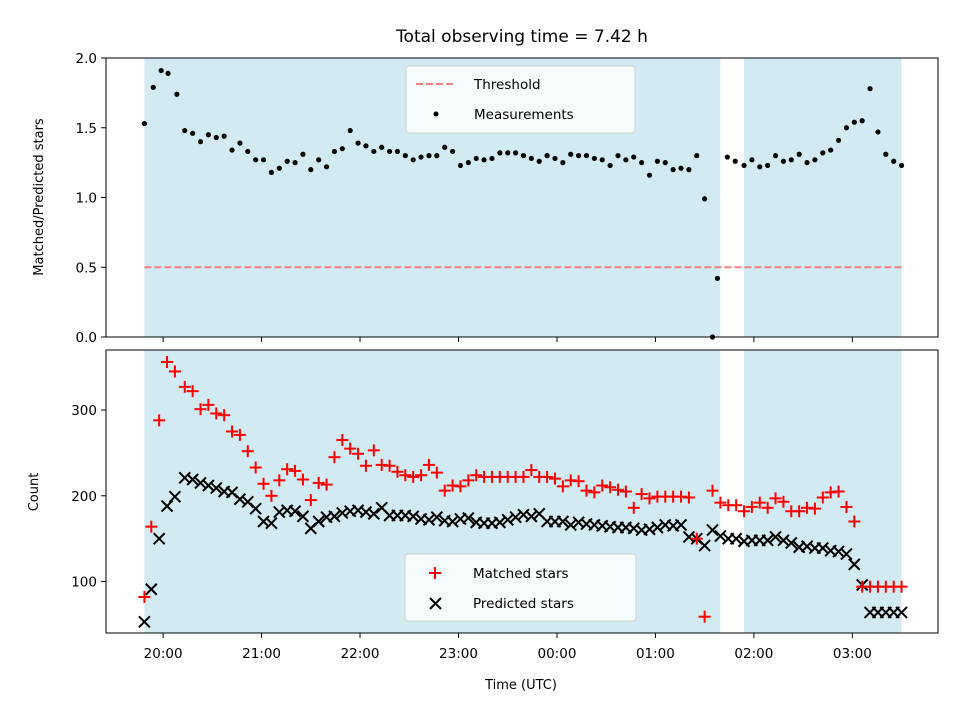 This screenshot has width=960, height=720. I want to click on x-tick-label: 20:00, so click(163, 654).